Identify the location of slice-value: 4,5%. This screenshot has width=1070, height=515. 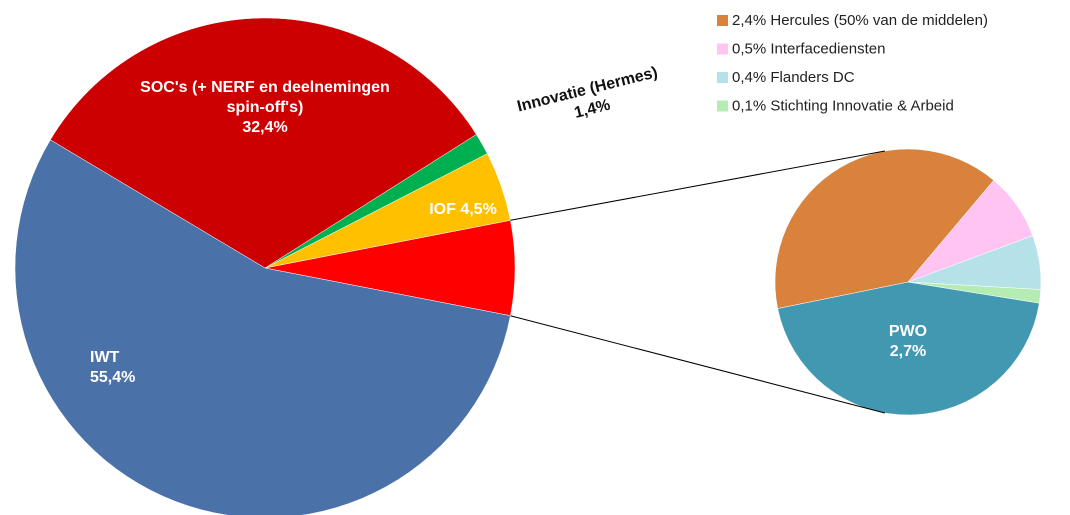
(478, 209).